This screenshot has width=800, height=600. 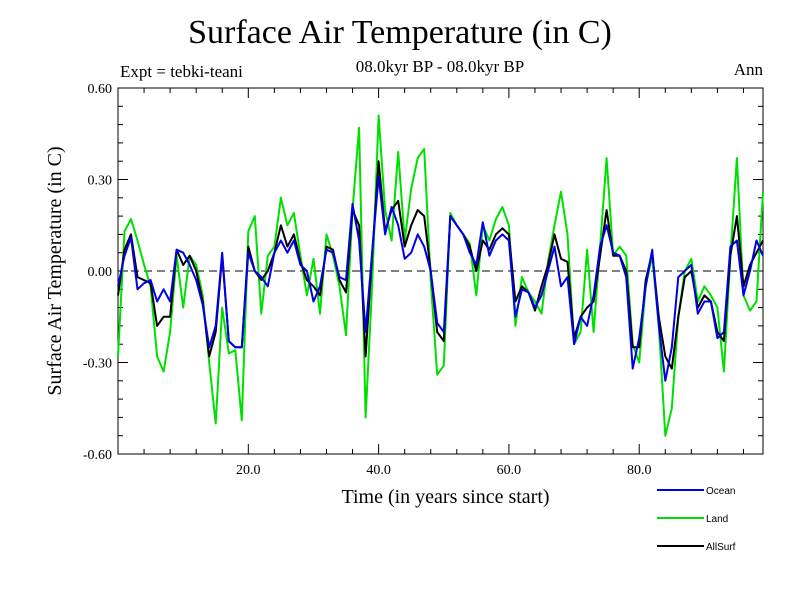 I want to click on x-tick-label: 60.0, so click(x=509, y=470).